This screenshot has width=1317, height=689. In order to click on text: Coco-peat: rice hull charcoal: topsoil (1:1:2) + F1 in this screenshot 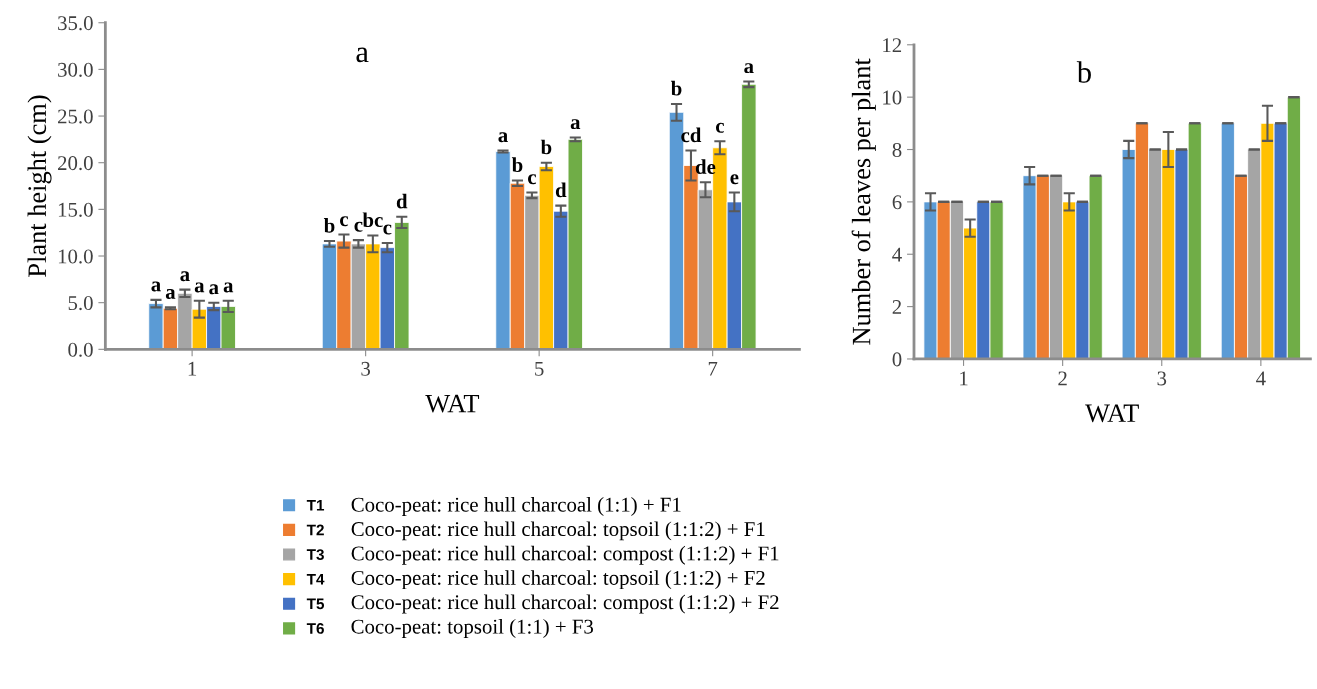, I will do `click(558, 531)`.